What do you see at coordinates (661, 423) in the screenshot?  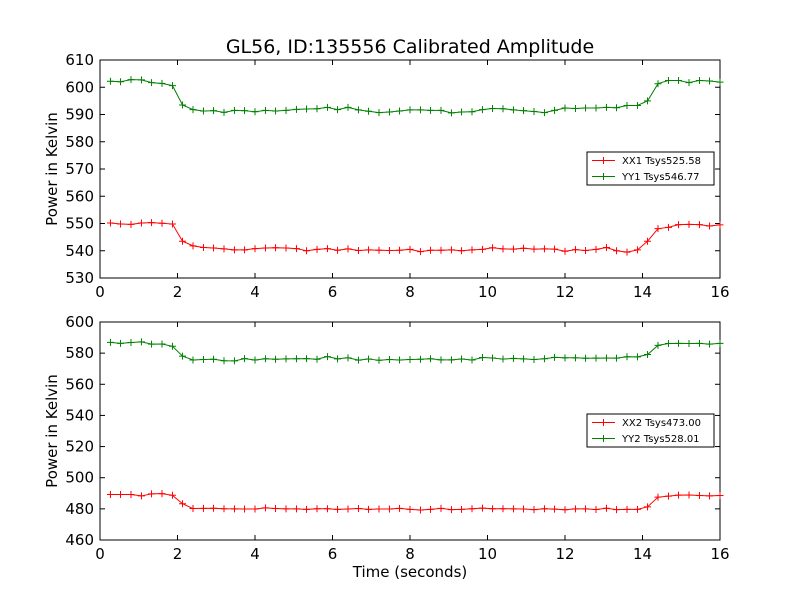 I see `legend-label: XX2 Tsys473.00` at bounding box center [661, 423].